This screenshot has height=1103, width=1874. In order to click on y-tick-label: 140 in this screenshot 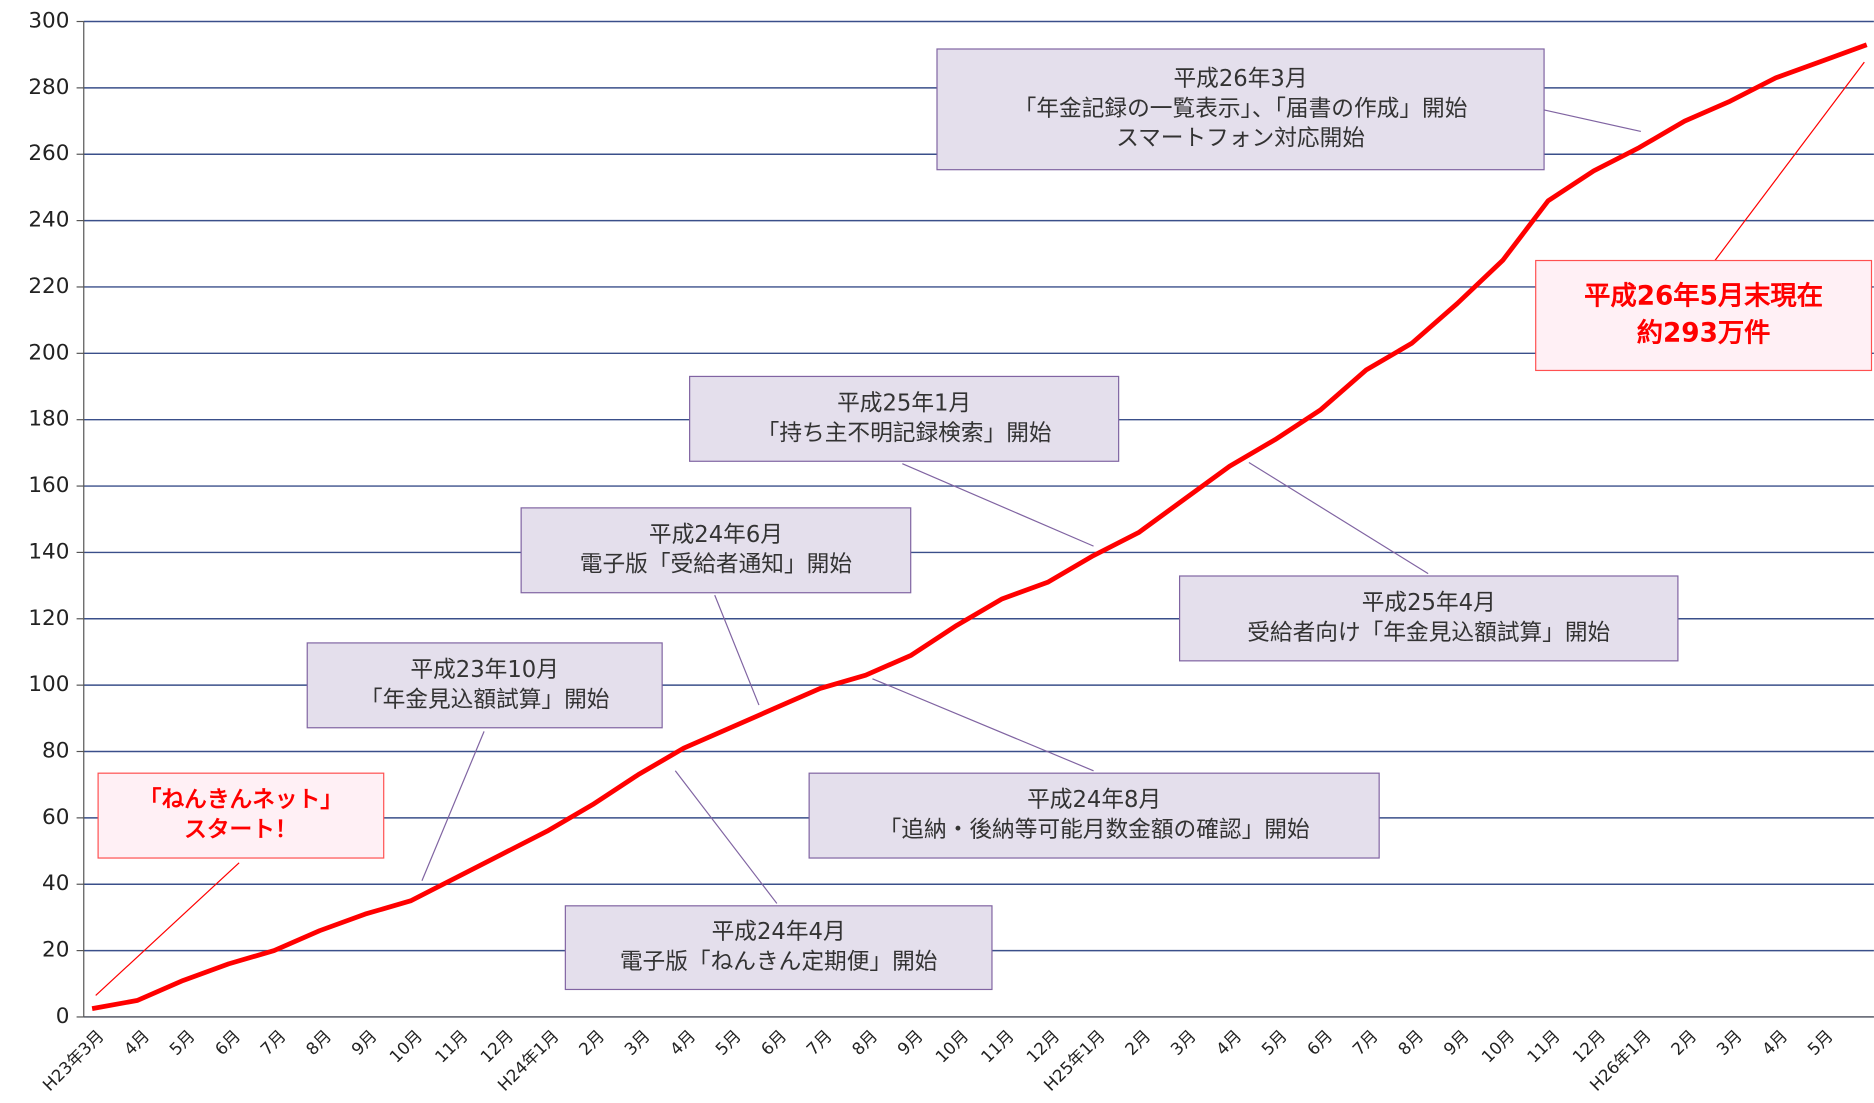, I will do `click(48, 551)`.